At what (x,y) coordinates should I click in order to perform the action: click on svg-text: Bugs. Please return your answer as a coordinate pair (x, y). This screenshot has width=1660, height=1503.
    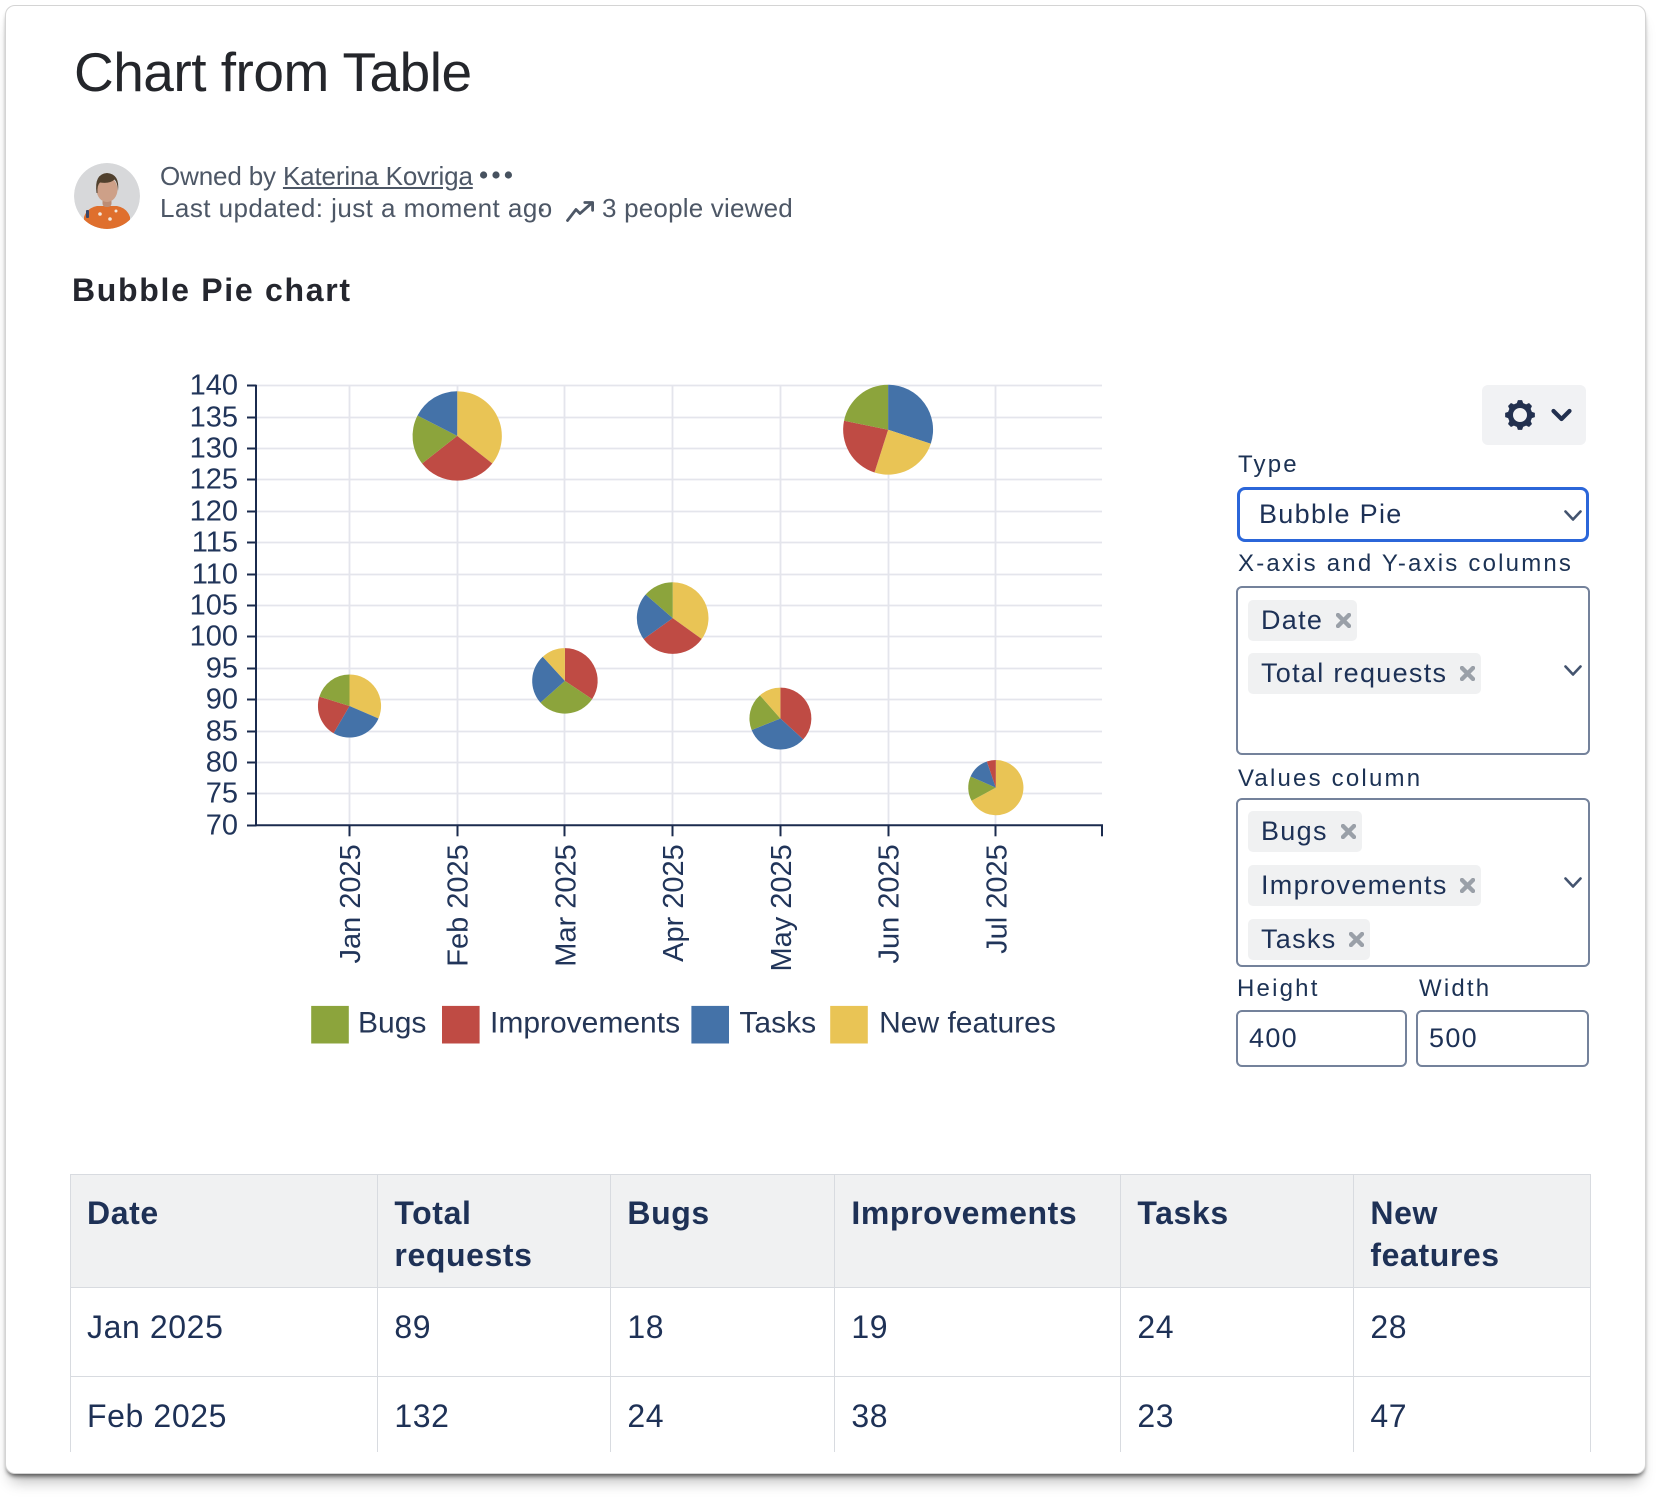
    Looking at the image, I should click on (392, 1023).